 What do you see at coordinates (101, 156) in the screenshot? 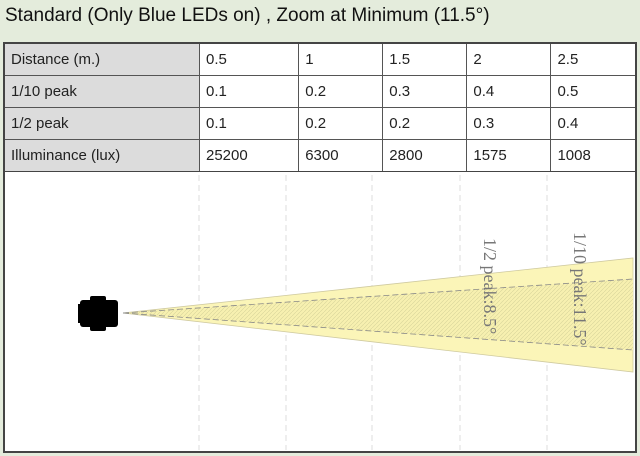
I see `row-label: Illuminance (lux)` at bounding box center [101, 156].